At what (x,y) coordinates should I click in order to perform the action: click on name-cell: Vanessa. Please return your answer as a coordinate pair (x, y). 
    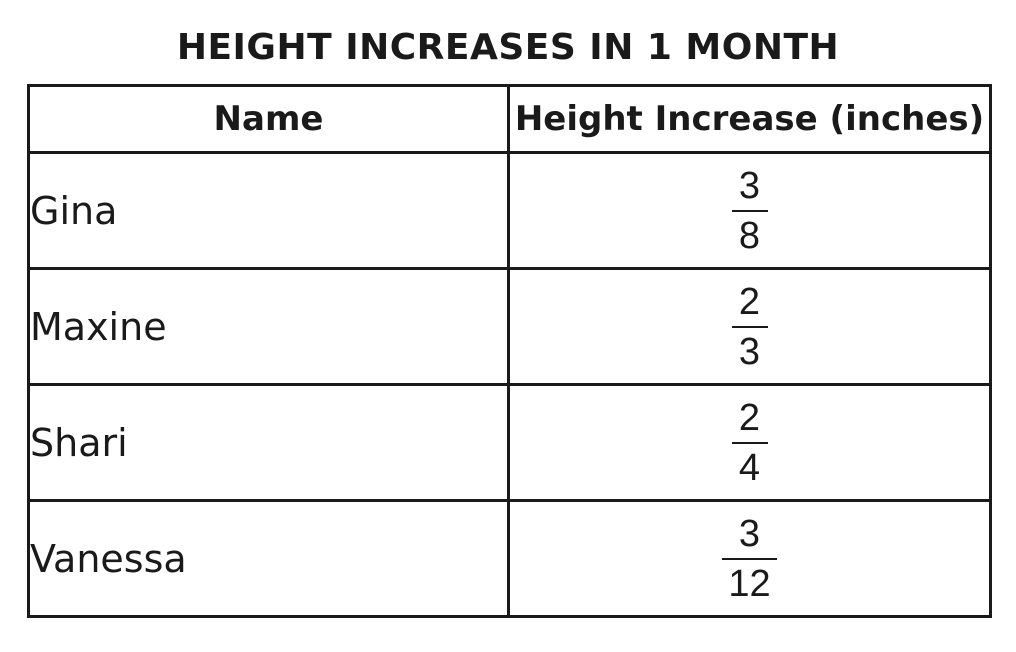
    Looking at the image, I should click on (268, 558).